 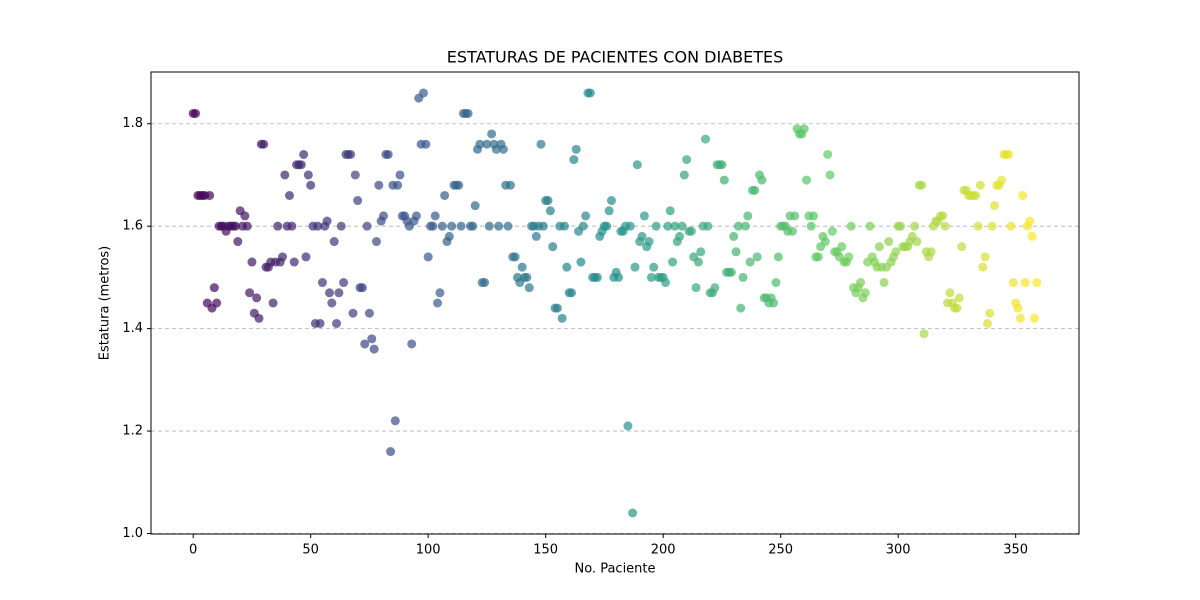 What do you see at coordinates (898, 550) in the screenshot?
I see `x-tick-label: 300` at bounding box center [898, 550].